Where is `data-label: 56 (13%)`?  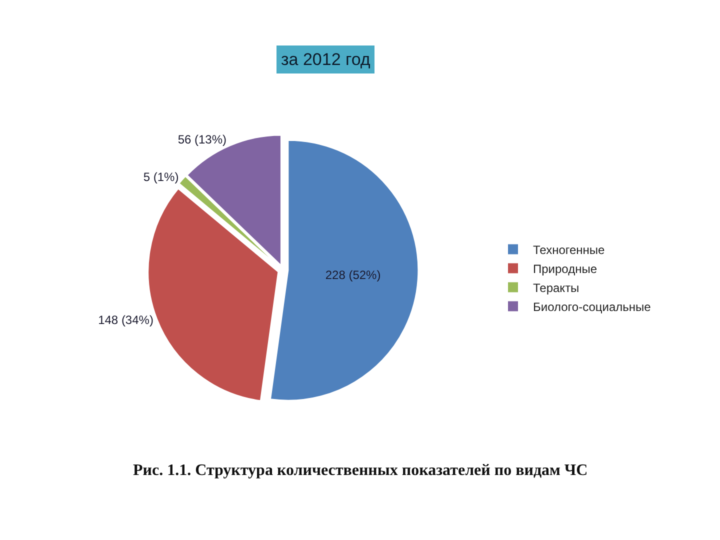
data-label: 56 (13%) is located at coordinates (202, 139).